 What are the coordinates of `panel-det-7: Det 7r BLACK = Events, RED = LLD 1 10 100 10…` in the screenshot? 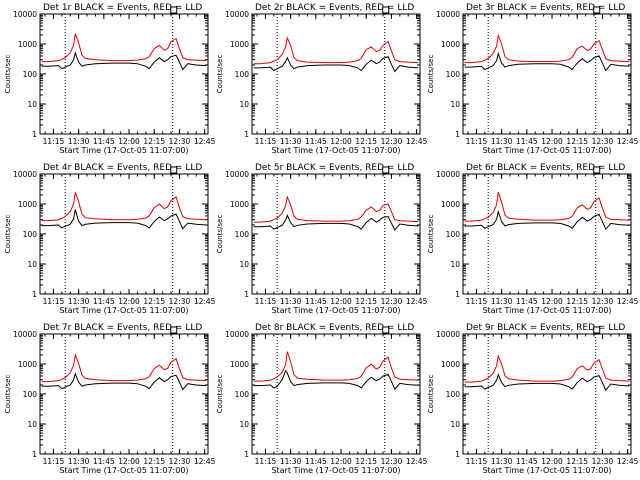 It's located at (110, 399).